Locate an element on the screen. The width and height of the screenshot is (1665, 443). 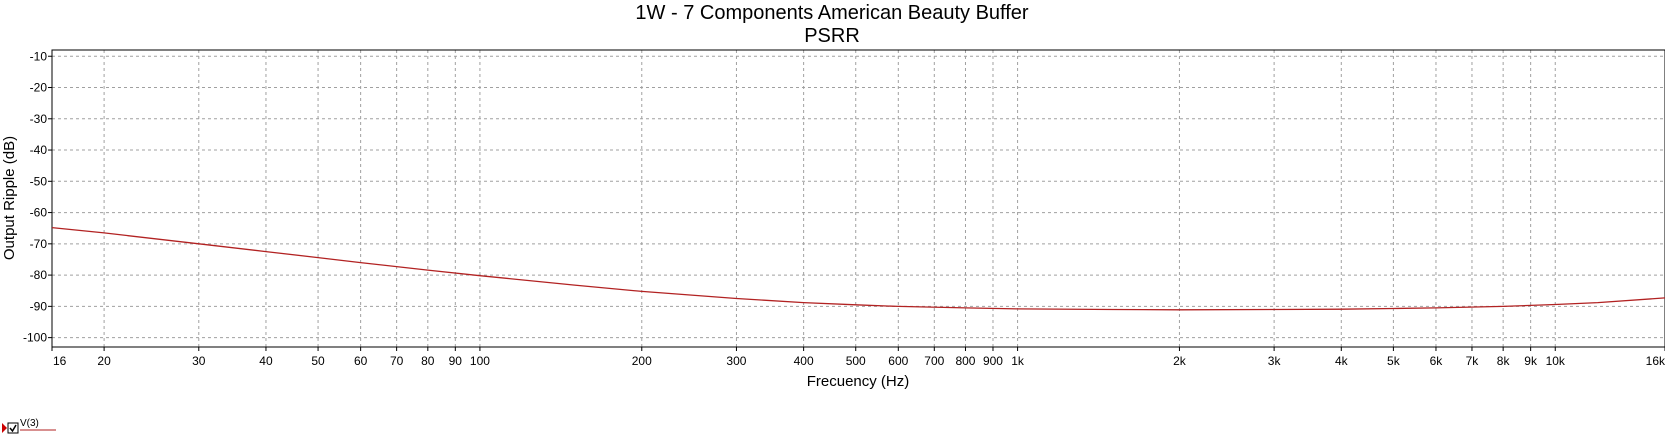
x-tick-label: 4k is located at coordinates (1342, 361).